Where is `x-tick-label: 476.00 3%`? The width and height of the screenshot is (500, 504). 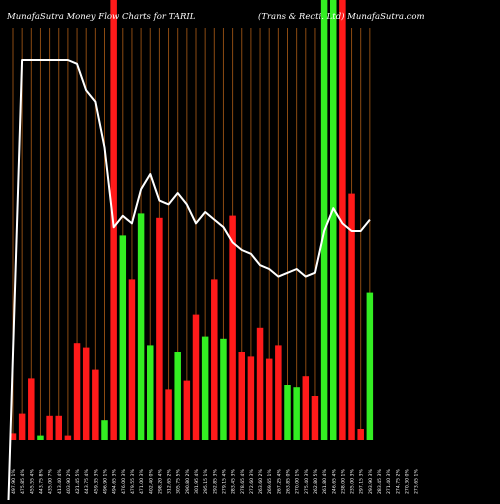
x-tick-label: 476.00 3% is located at coordinates (124, 481).